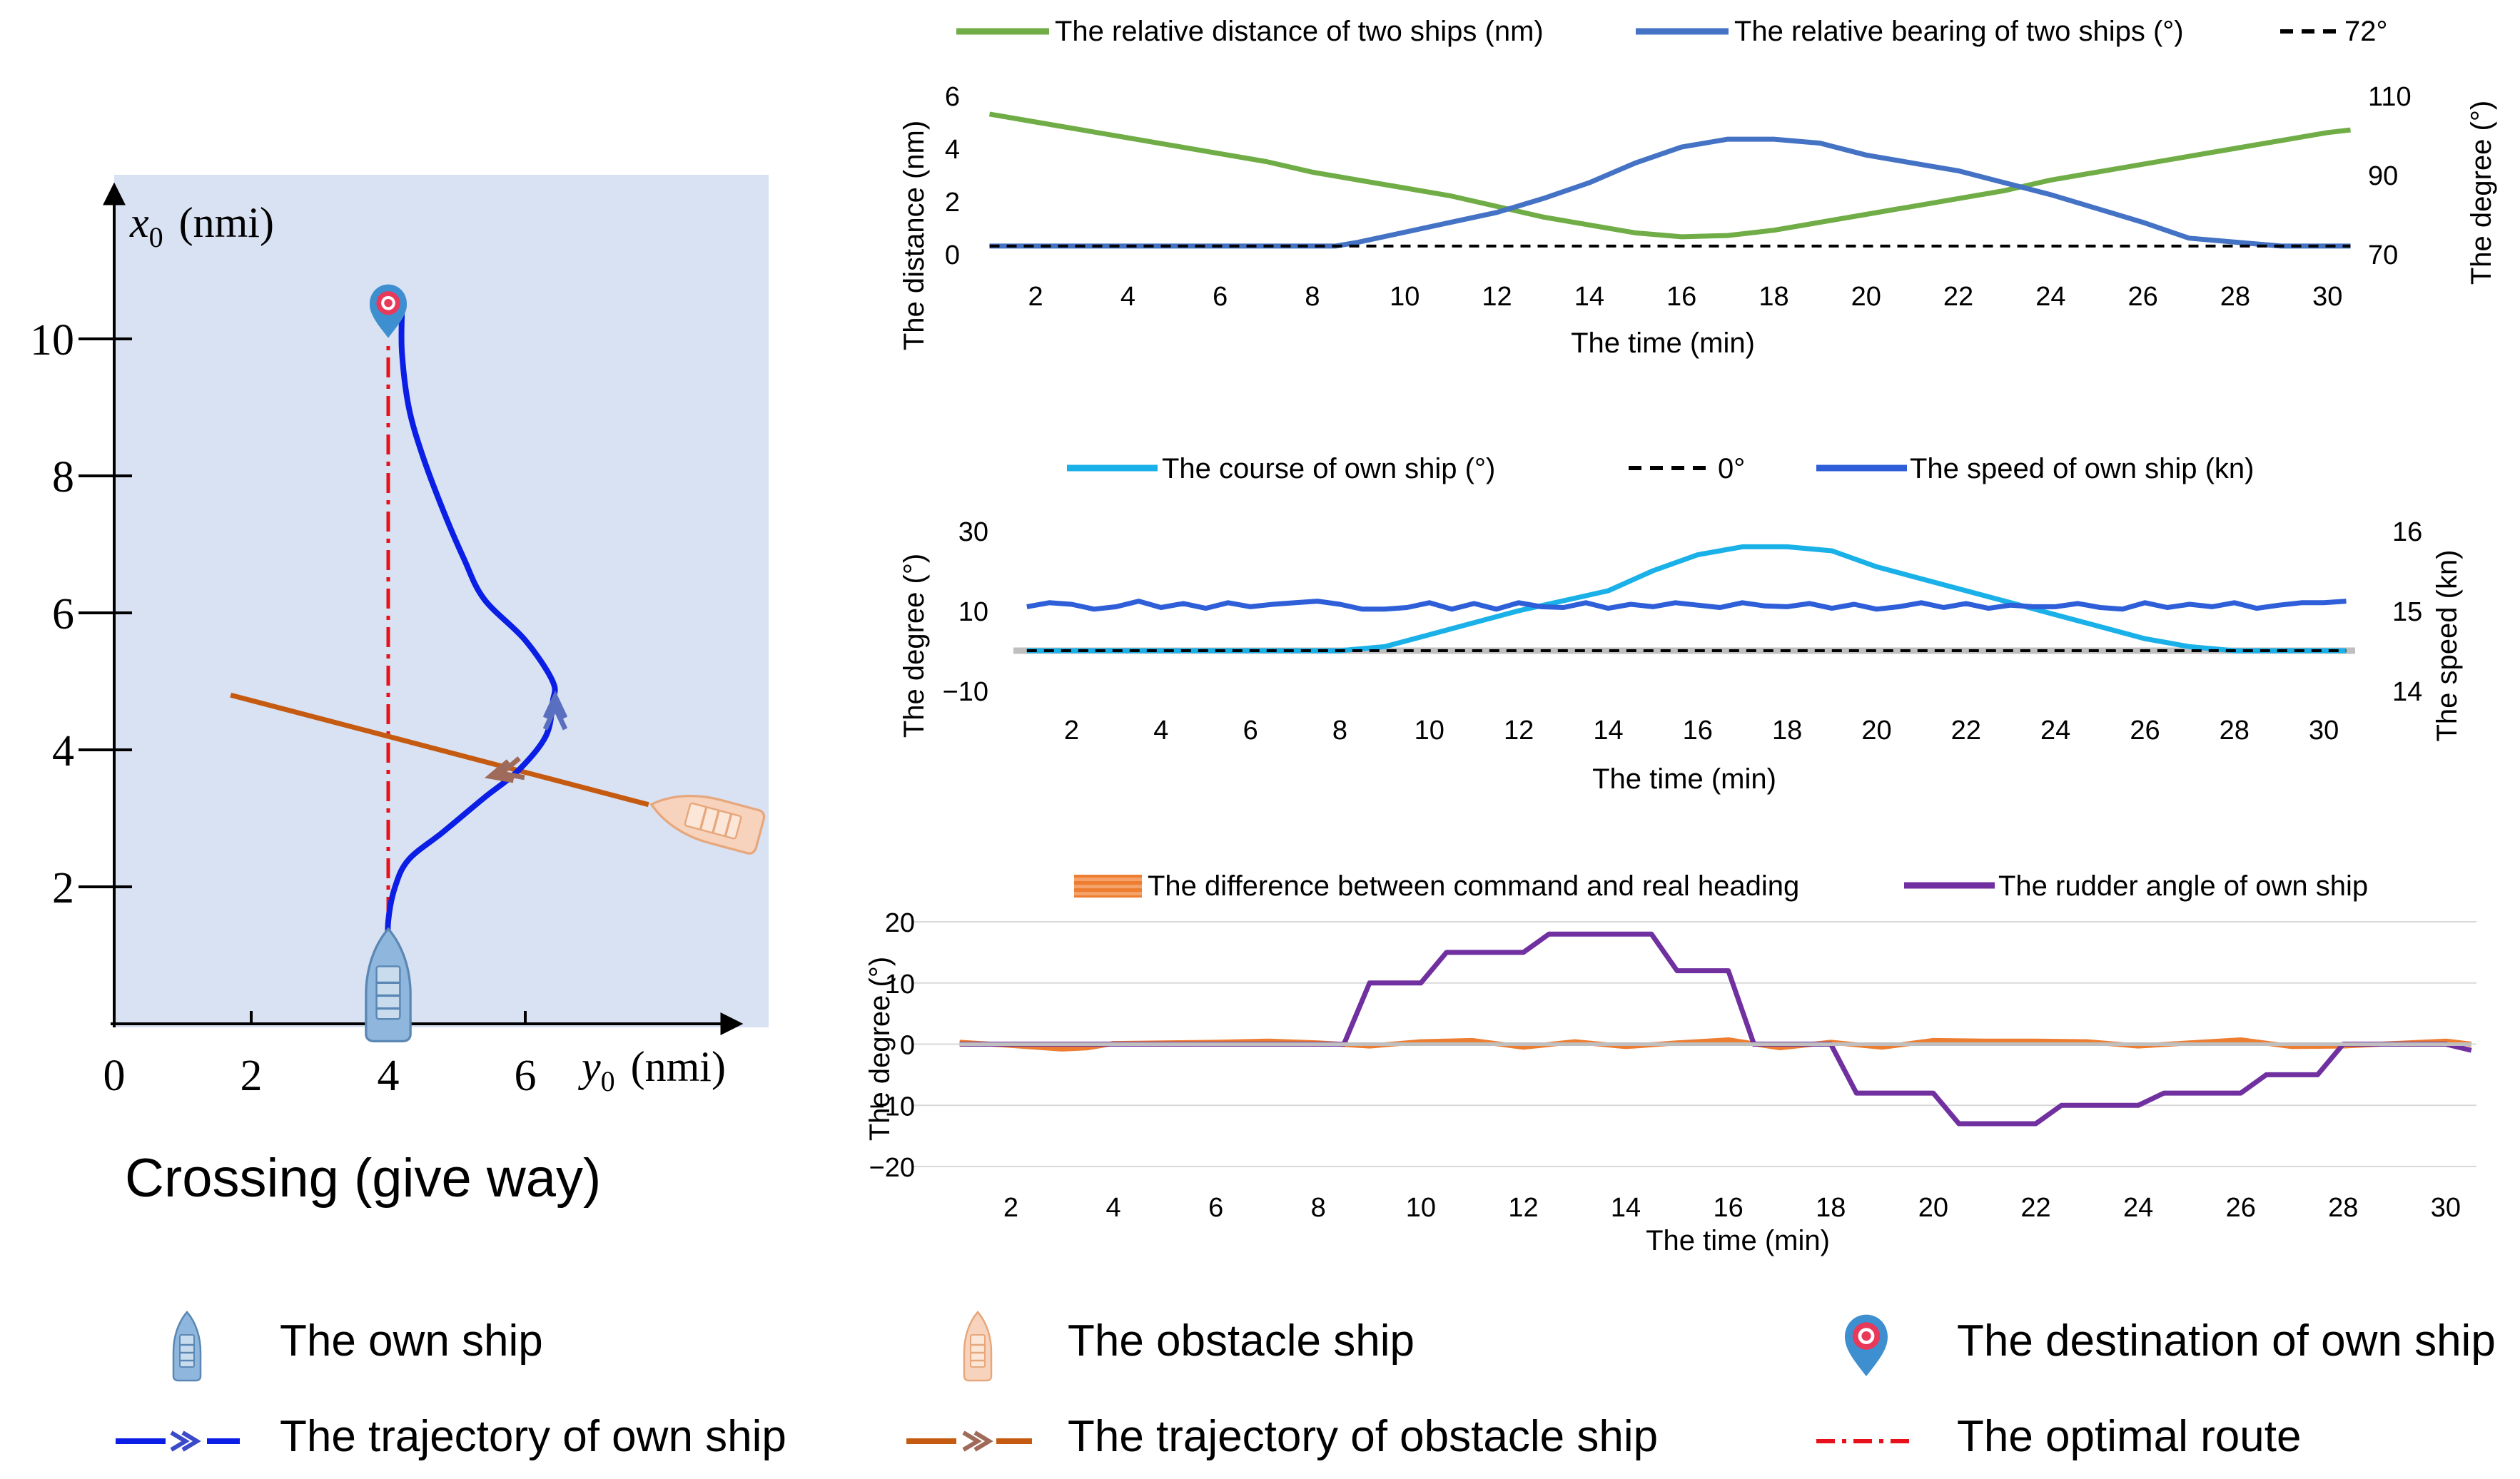 This screenshot has width=2520, height=1479. What do you see at coordinates (320, 1055) in the screenshot?
I see `map-x-ticks: 0 2 4 6` at bounding box center [320, 1055].